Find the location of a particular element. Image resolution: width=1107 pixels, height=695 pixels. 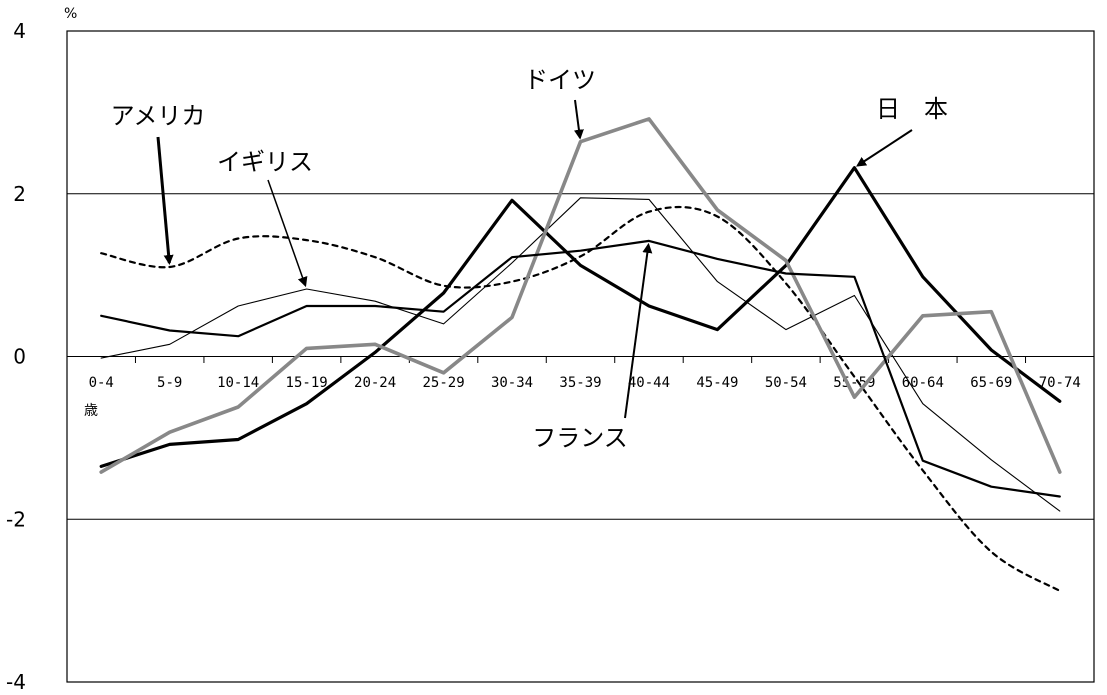

x-tick-label: 30-34 is located at coordinates (512, 383).